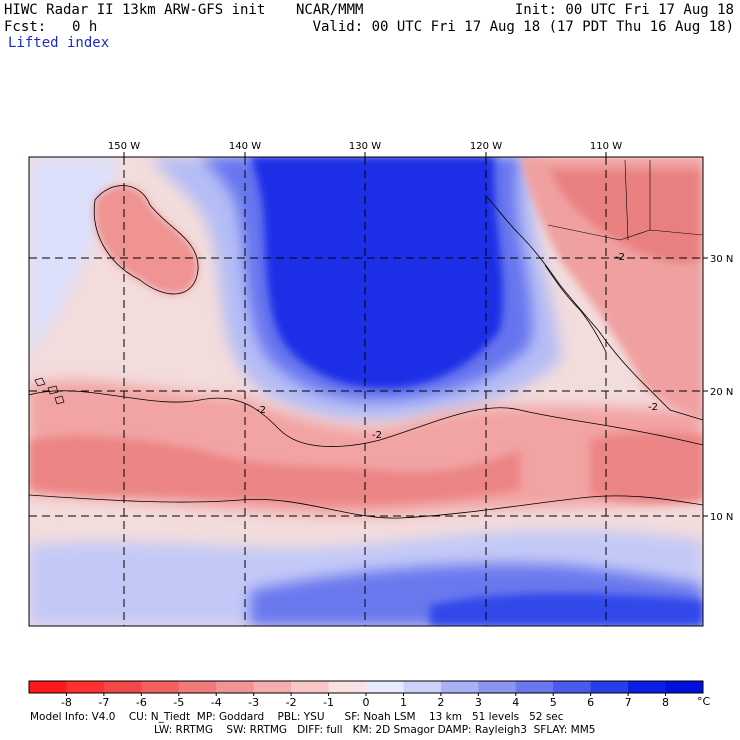 Image resolution: width=740 pixels, height=740 pixels. I want to click on colorbar-tick-label: 0, so click(366, 702).